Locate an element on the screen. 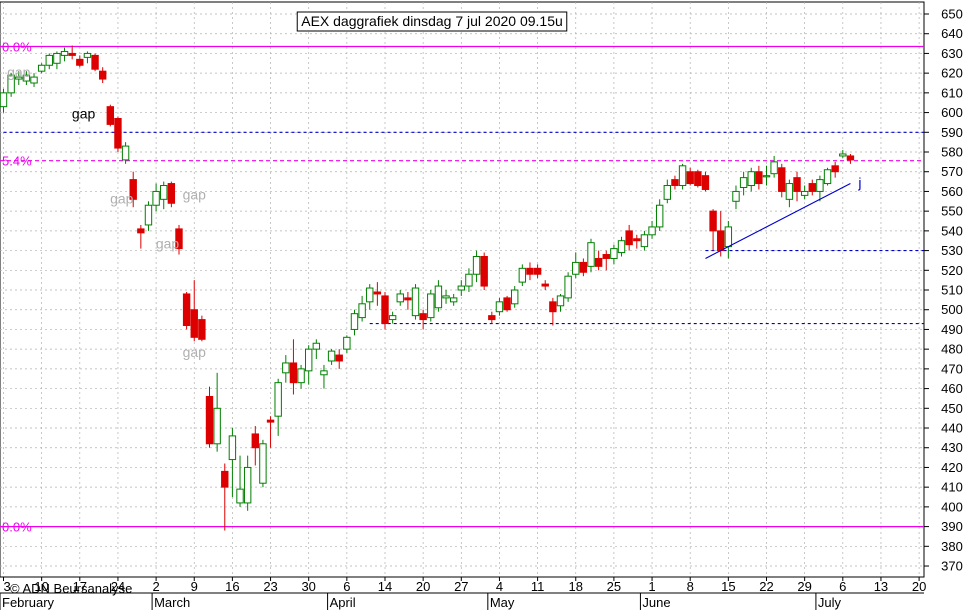 This screenshot has width=980, height=610. y-tick-label: 460 is located at coordinates (952, 388).